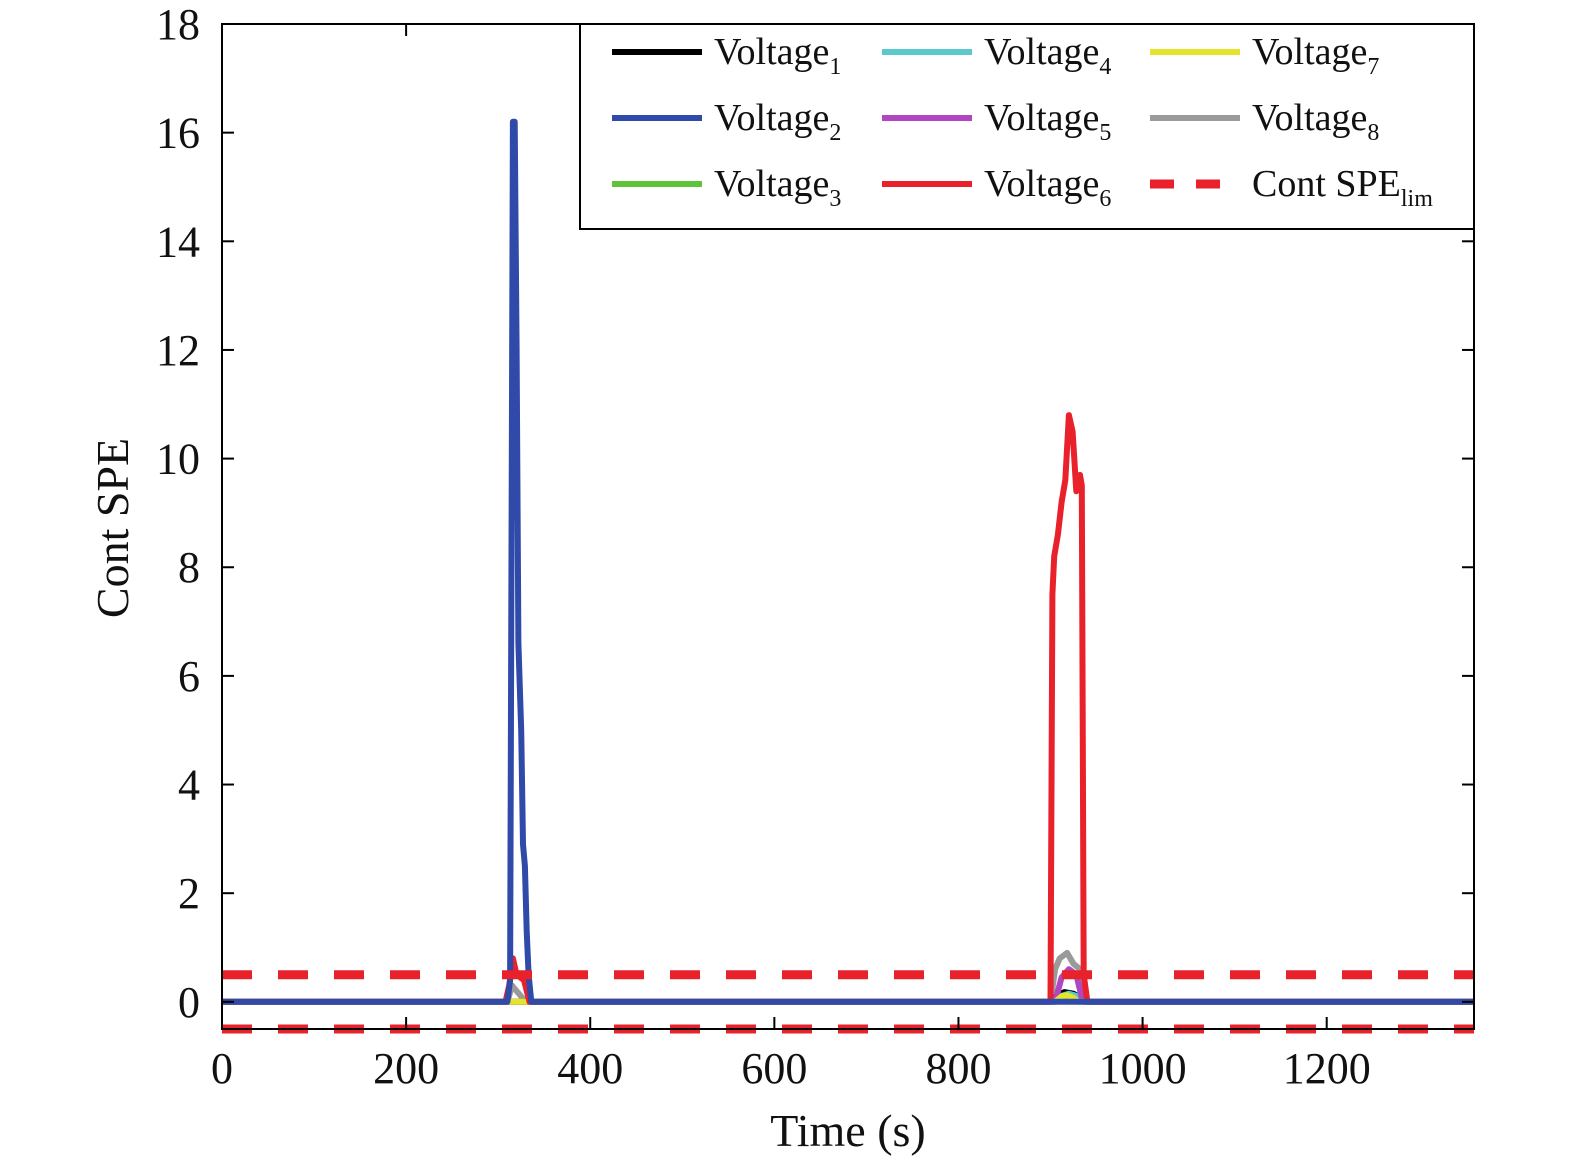 The image size is (1575, 1167). Describe the element at coordinates (112, 528) in the screenshot. I see `y-axis-title: Cont SPE` at that location.